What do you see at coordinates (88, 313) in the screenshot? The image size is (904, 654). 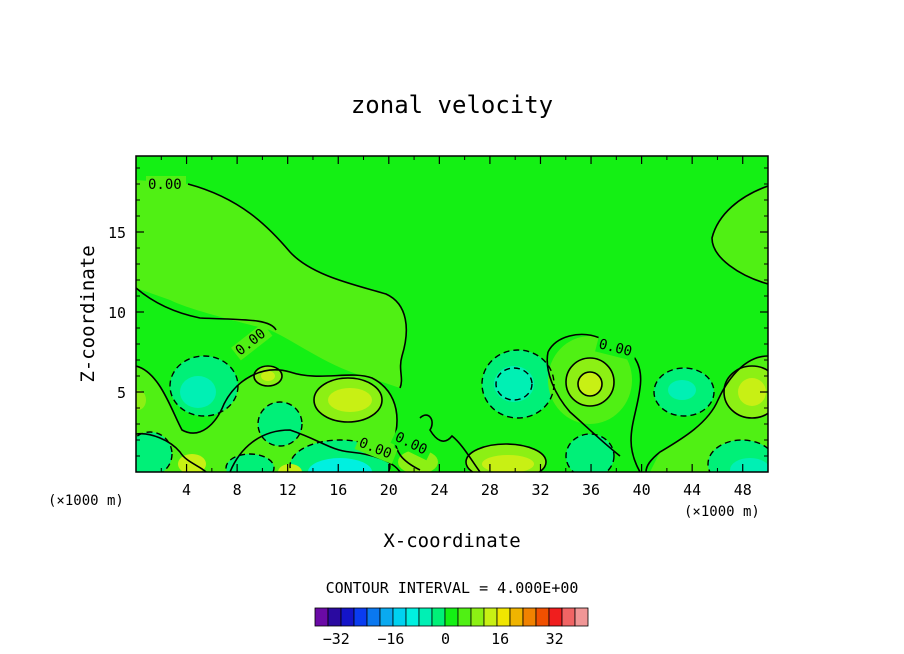 I see `y-axis-label: Z-coordinate` at bounding box center [88, 313].